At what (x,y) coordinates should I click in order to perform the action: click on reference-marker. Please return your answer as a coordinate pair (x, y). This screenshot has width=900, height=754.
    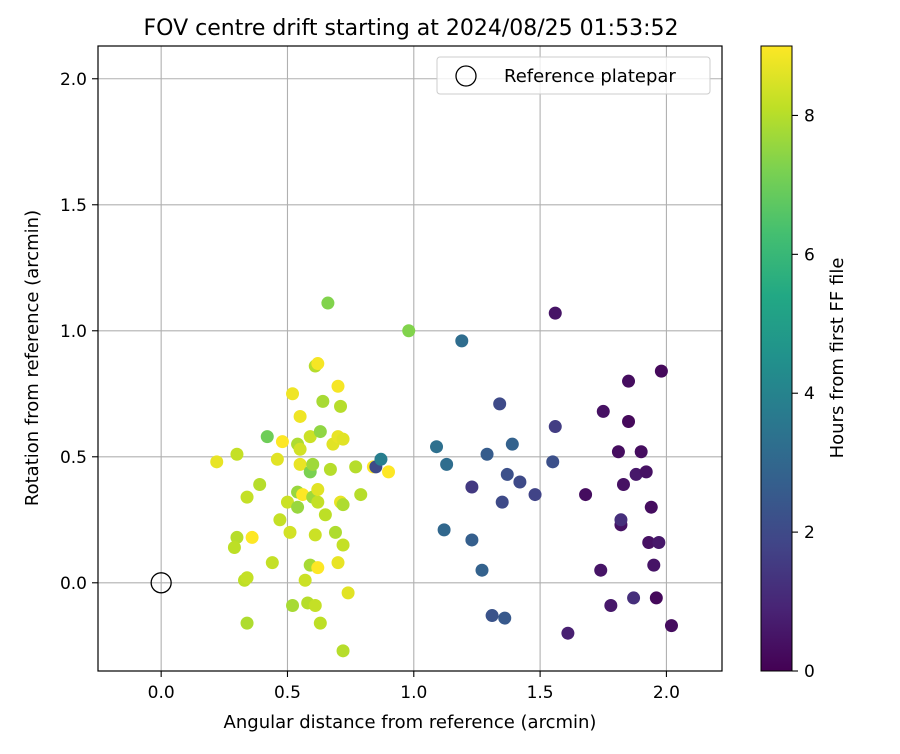
    Looking at the image, I should click on (161, 583).